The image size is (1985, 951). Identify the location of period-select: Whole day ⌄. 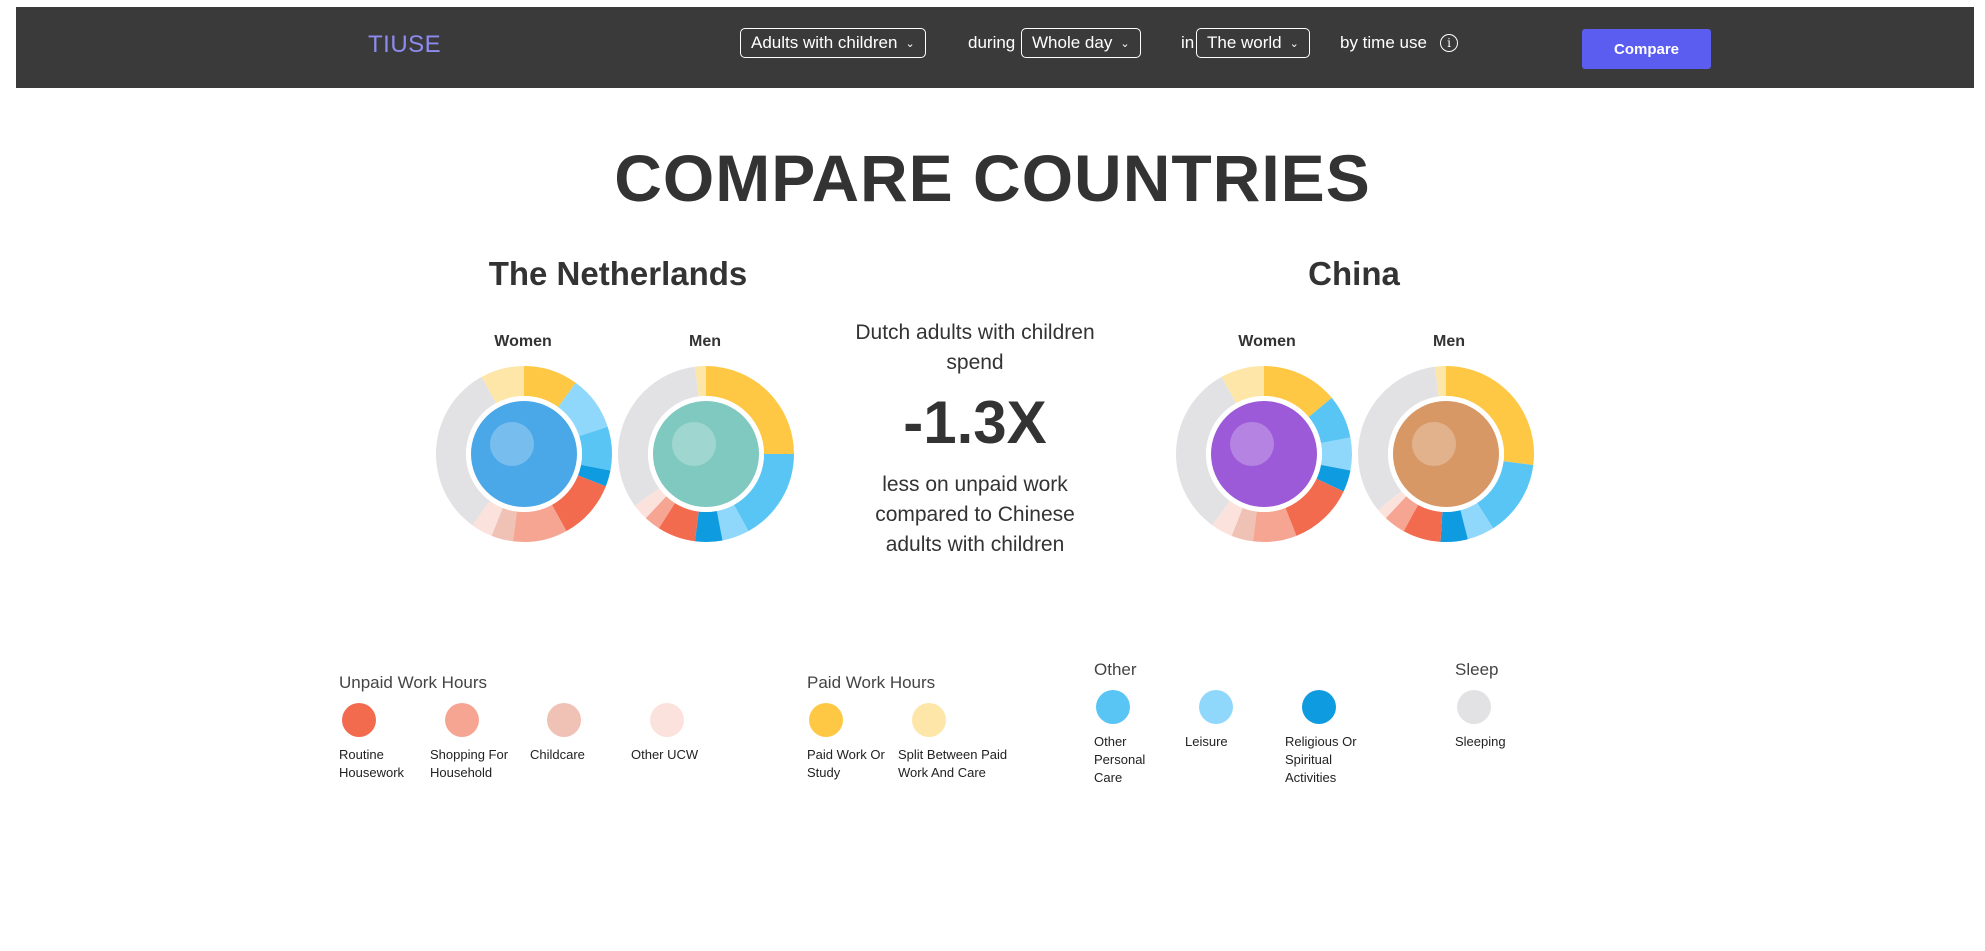
(1081, 43).